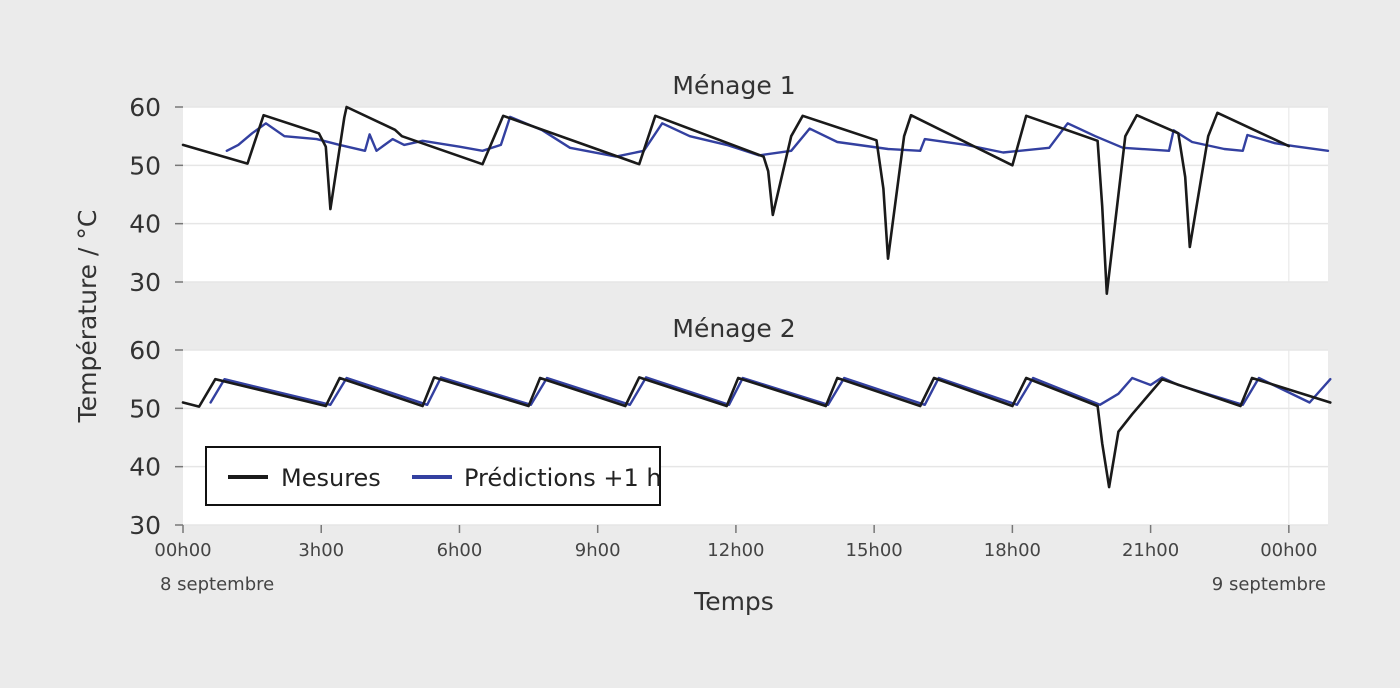 The height and width of the screenshot is (688, 1400). What do you see at coordinates (460, 550) in the screenshot?
I see `x-tick-label: 6h00` at bounding box center [460, 550].